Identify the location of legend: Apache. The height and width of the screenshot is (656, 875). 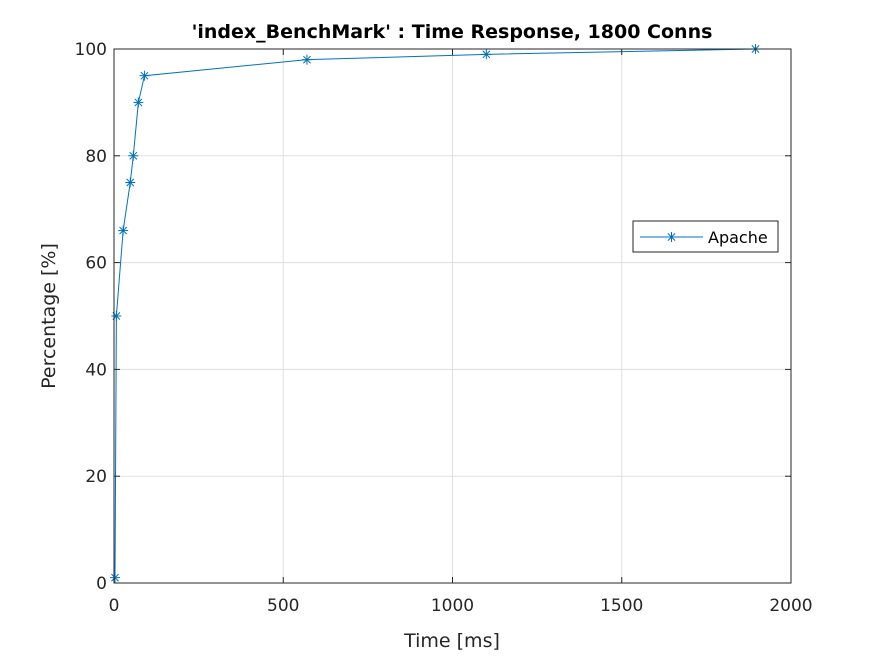
(705, 236).